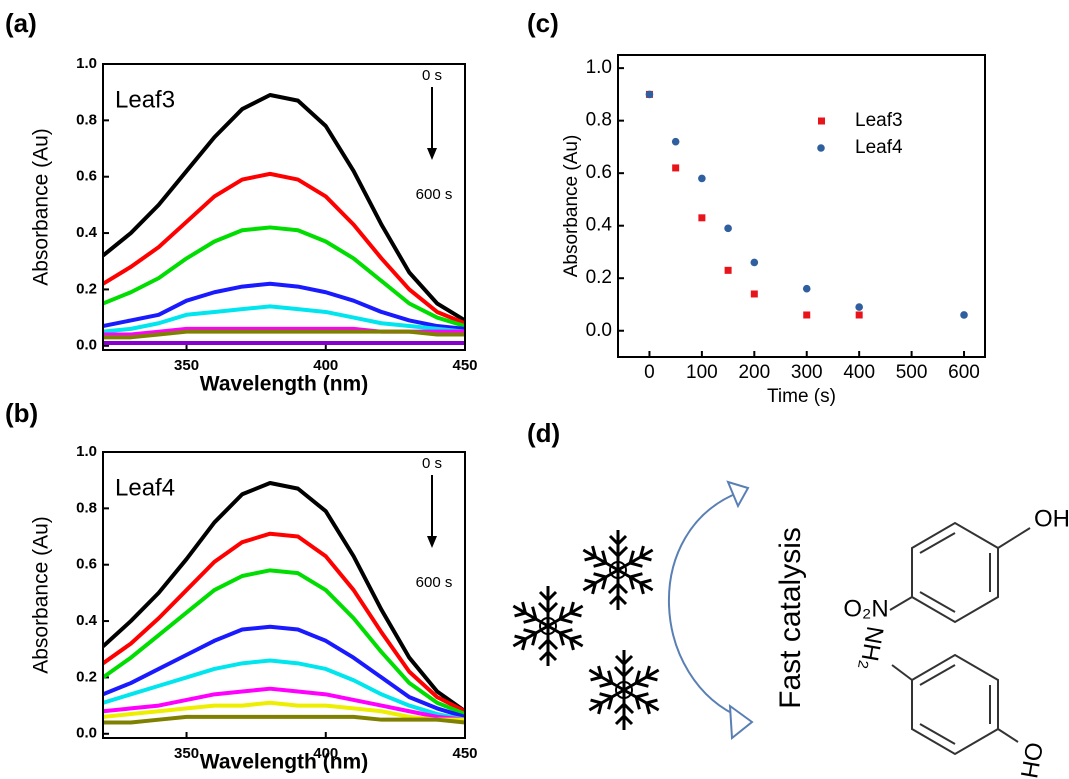 The width and height of the screenshot is (1069, 779). What do you see at coordinates (702, 372) in the screenshot?
I see `x-tick-label: 100` at bounding box center [702, 372].